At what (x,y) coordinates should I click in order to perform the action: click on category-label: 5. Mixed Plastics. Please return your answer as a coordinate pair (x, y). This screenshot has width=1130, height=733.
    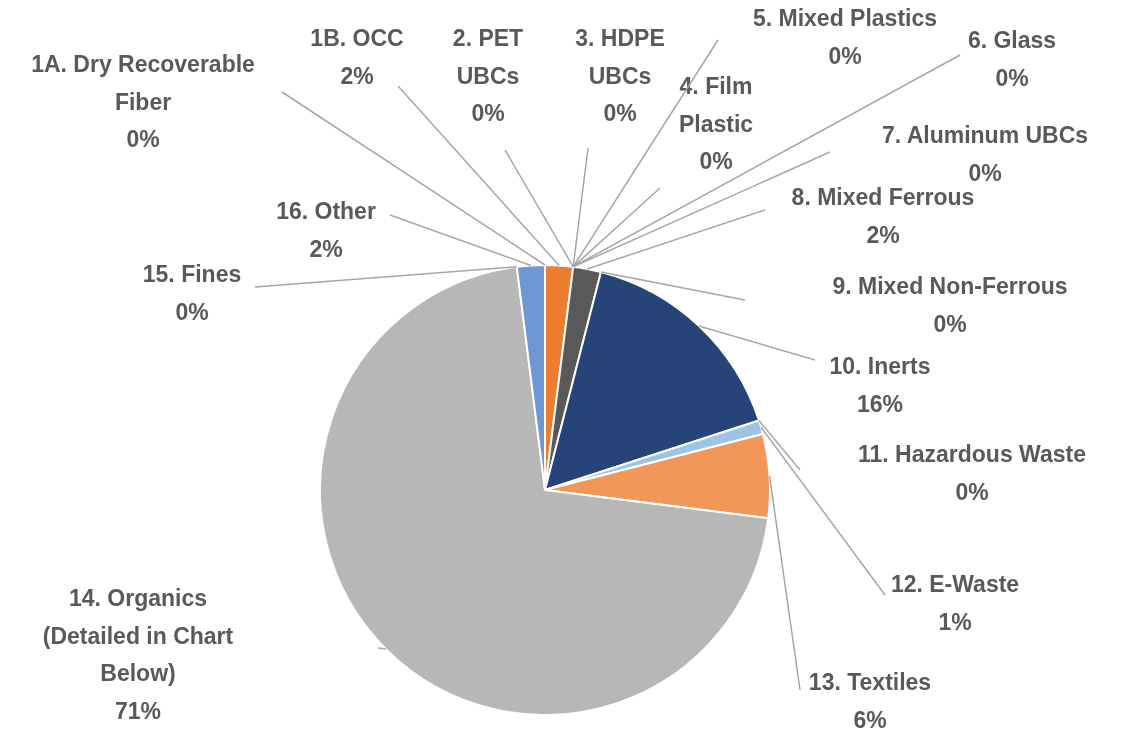
    Looking at the image, I should click on (845, 18).